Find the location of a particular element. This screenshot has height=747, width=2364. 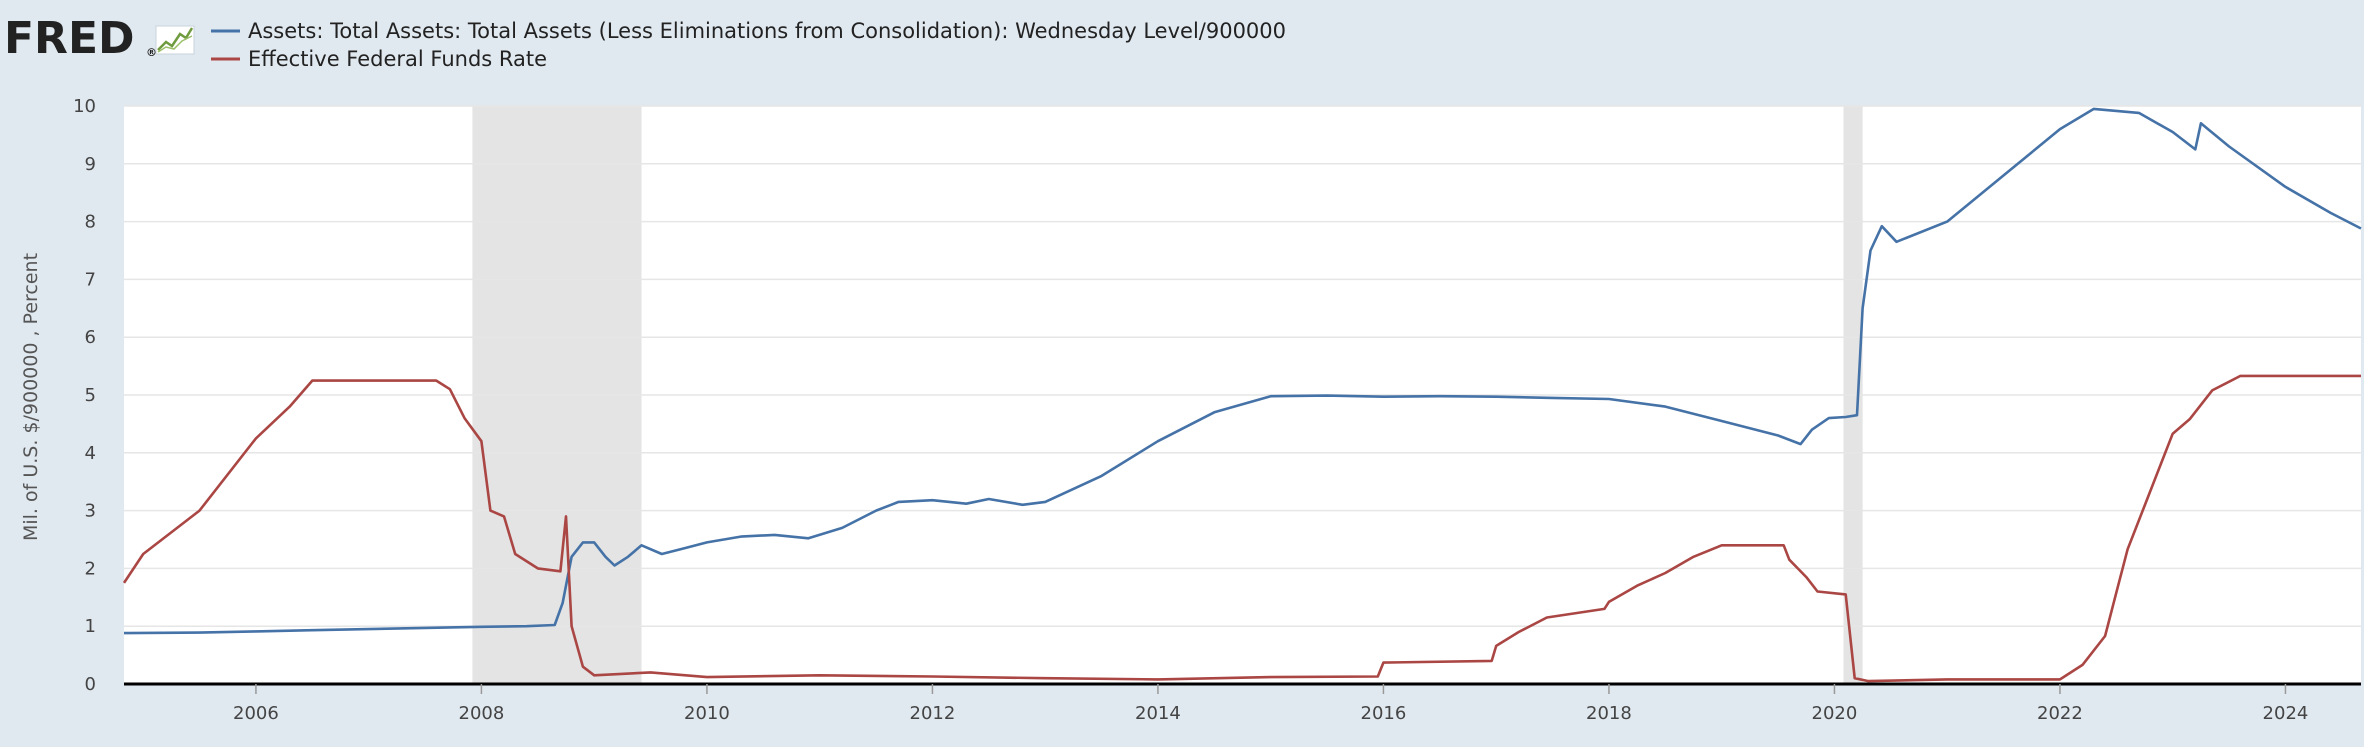

y-tick-label-4: 4 is located at coordinates (90, 453).